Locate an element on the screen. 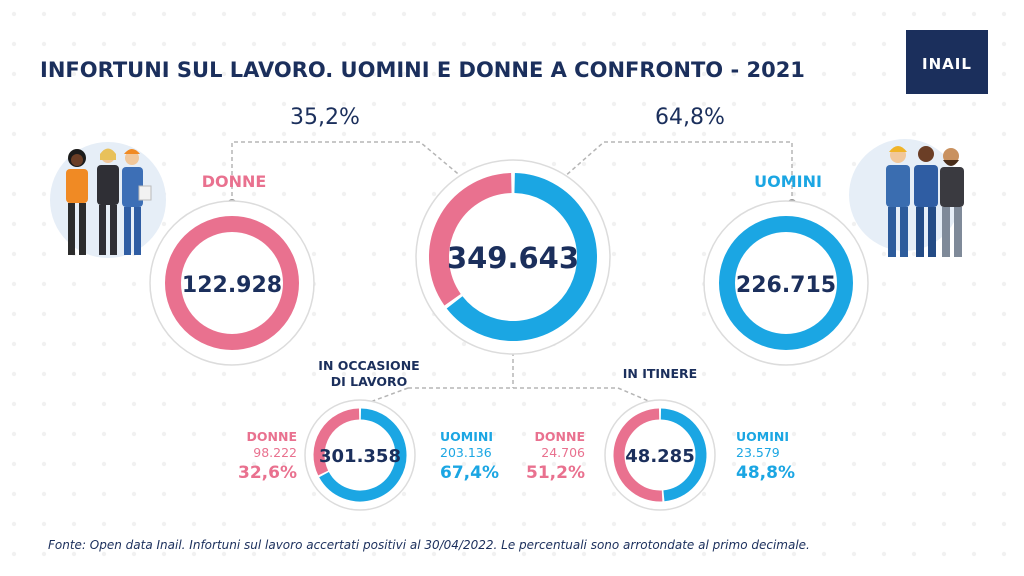 Image resolution: width=1024 pixels, height=576 pixels. label-uomini: UOMINI is located at coordinates (788, 181).